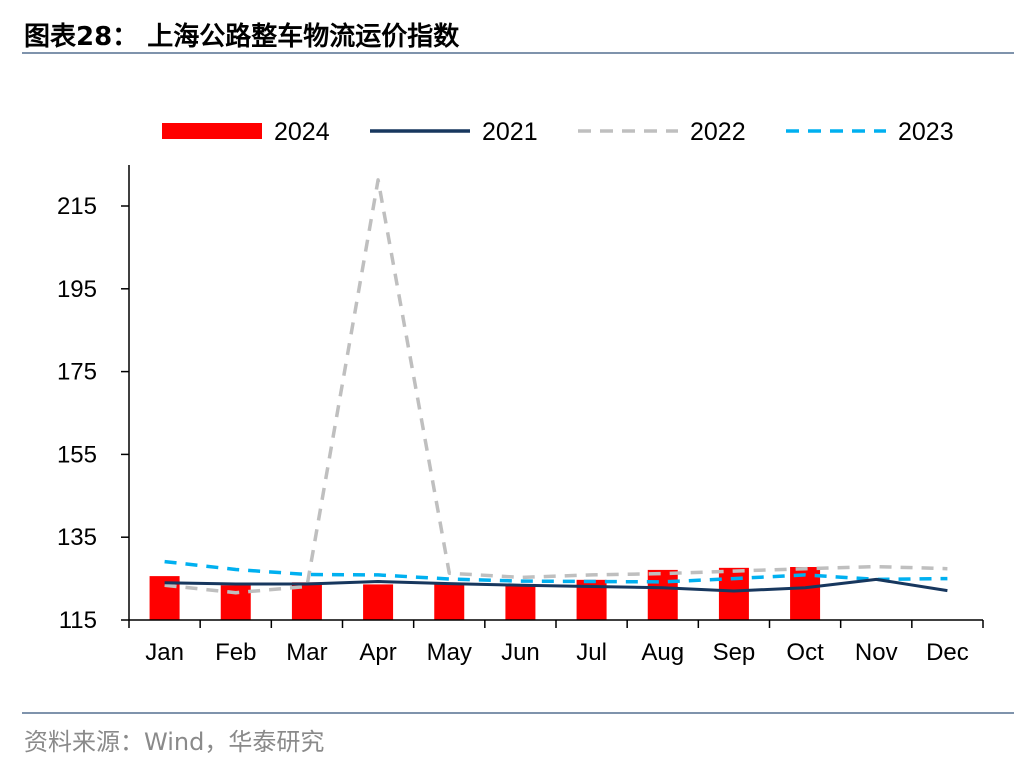  What do you see at coordinates (77, 372) in the screenshot?
I see `y-tick-label: 175` at bounding box center [77, 372].